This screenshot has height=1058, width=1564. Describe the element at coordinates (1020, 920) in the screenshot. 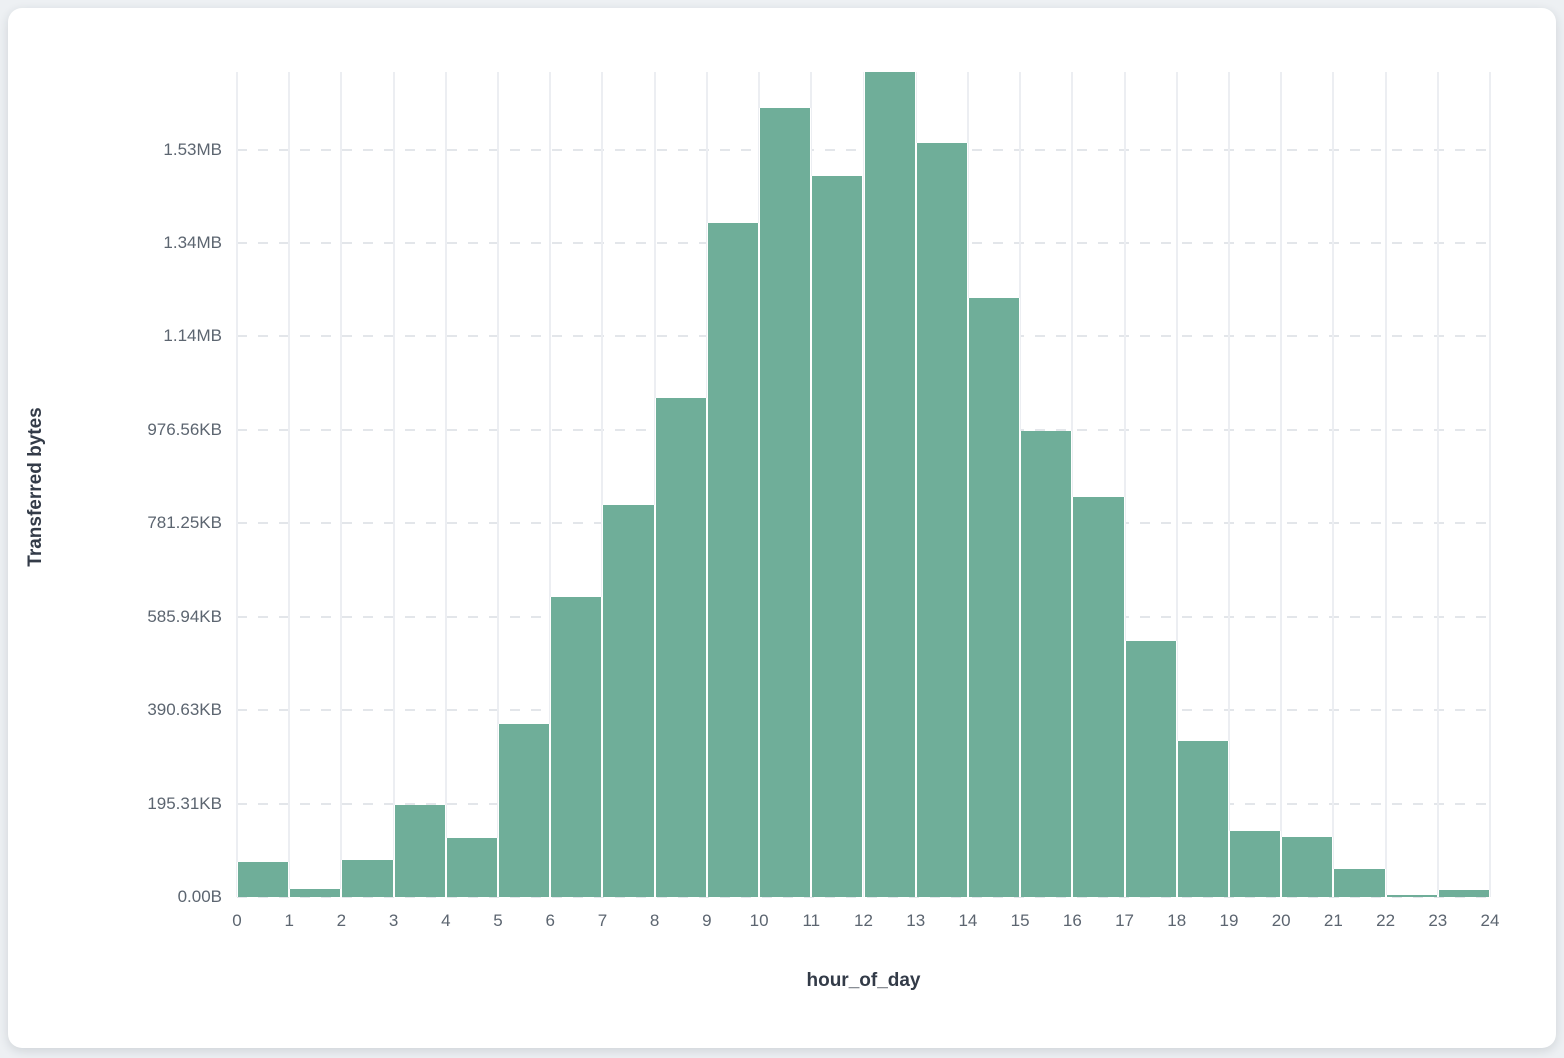

I see `x-tick-label: 15` at that location.